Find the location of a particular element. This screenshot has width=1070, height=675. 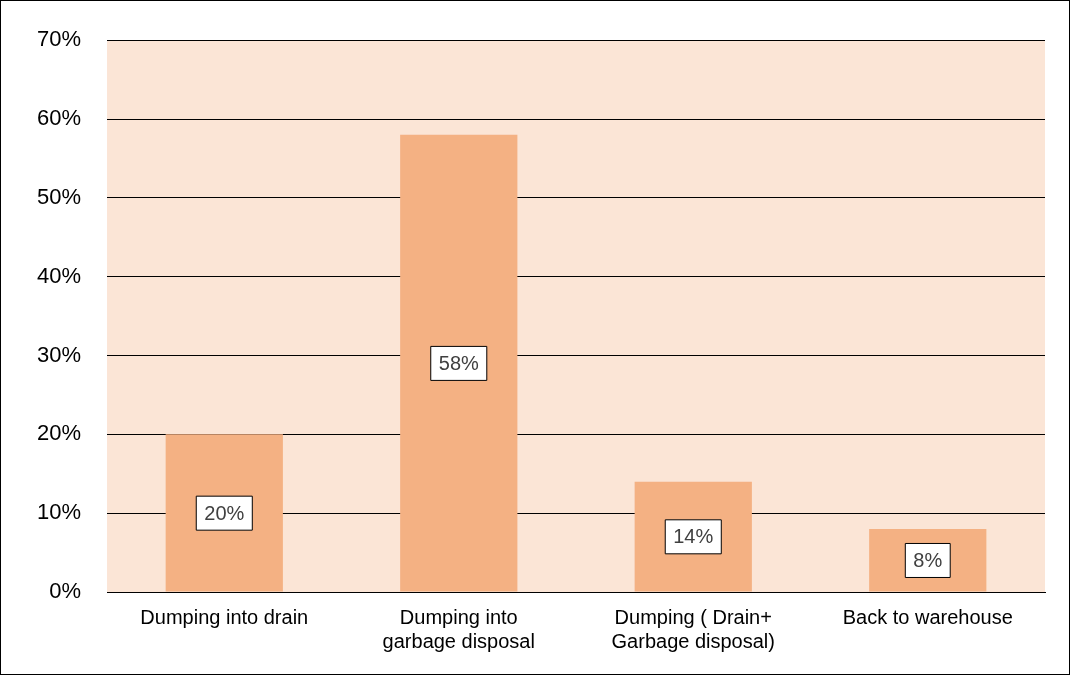

y-tick-label: 30% is located at coordinates (59, 354).